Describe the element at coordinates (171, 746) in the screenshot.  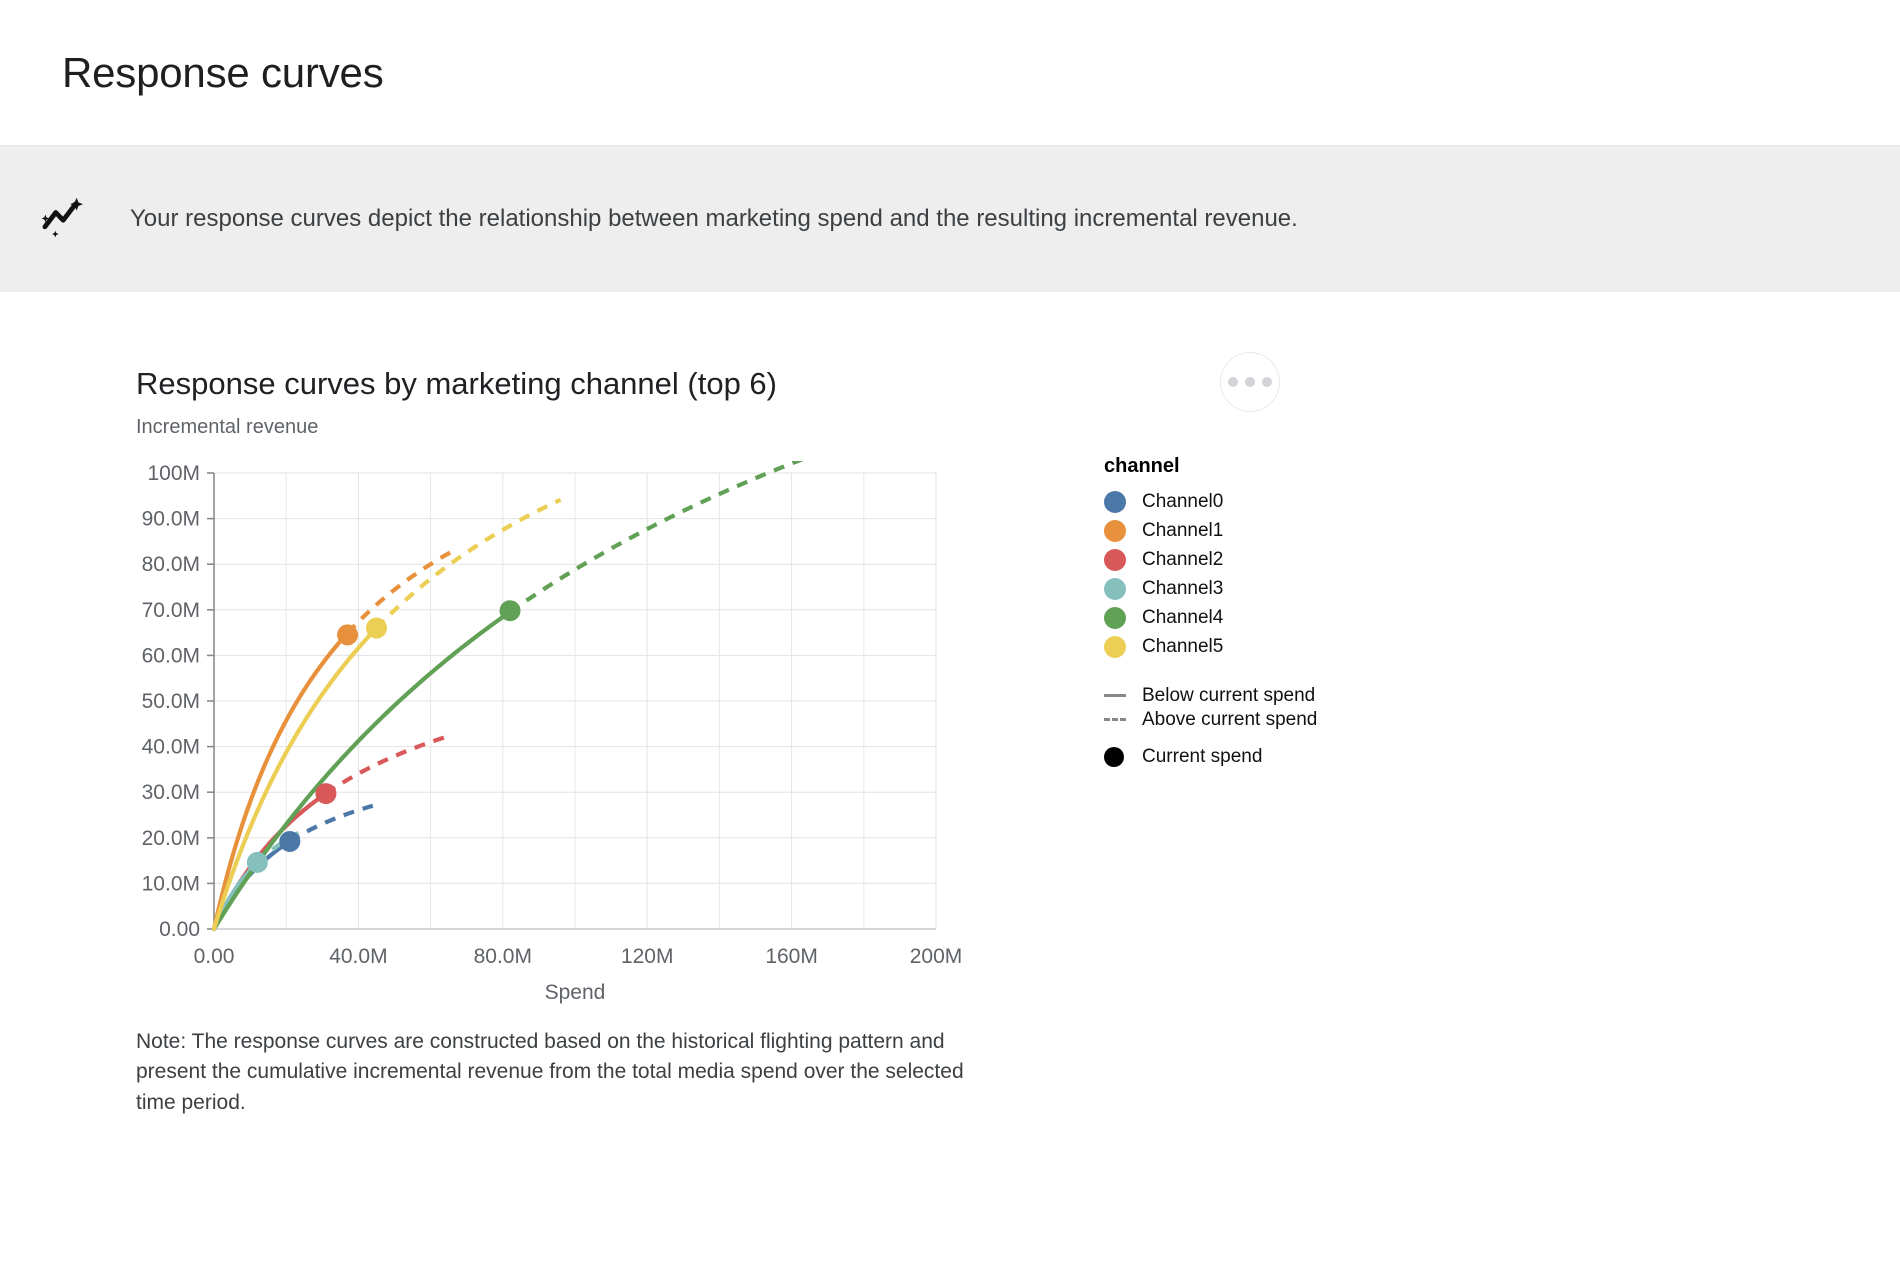
I see `y-axis-tick-label: 40.0M` at that location.